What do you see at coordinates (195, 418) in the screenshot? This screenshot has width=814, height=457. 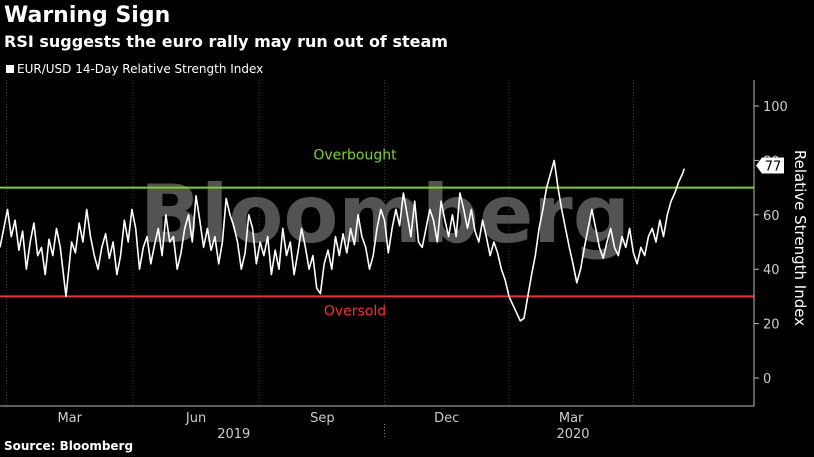 I see `x-tick-label: Jun` at bounding box center [195, 418].